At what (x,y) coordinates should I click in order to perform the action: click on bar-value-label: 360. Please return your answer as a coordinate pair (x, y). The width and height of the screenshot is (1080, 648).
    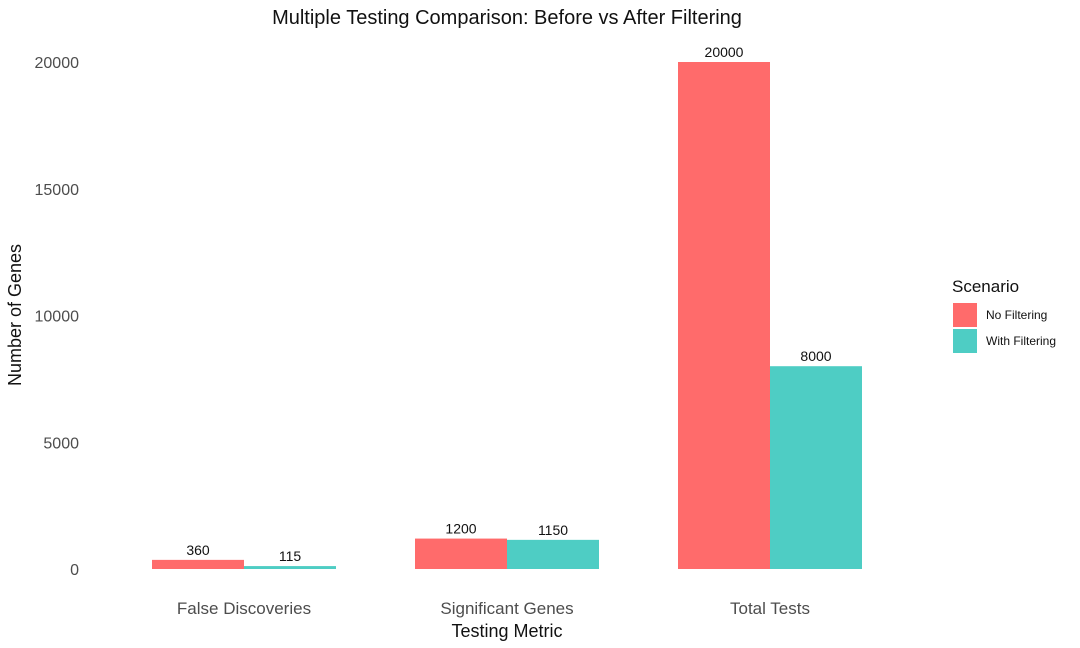
    Looking at the image, I should click on (198, 550).